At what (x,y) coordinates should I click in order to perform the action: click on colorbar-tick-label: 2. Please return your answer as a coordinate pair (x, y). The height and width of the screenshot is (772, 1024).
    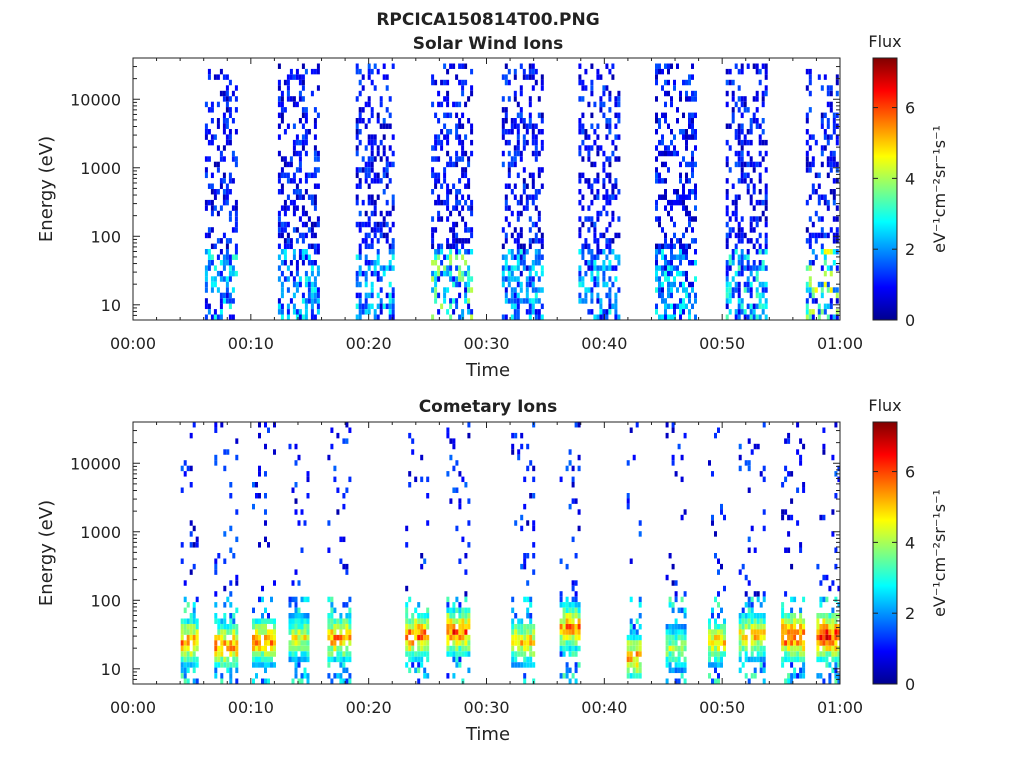
    Looking at the image, I should click on (910, 613).